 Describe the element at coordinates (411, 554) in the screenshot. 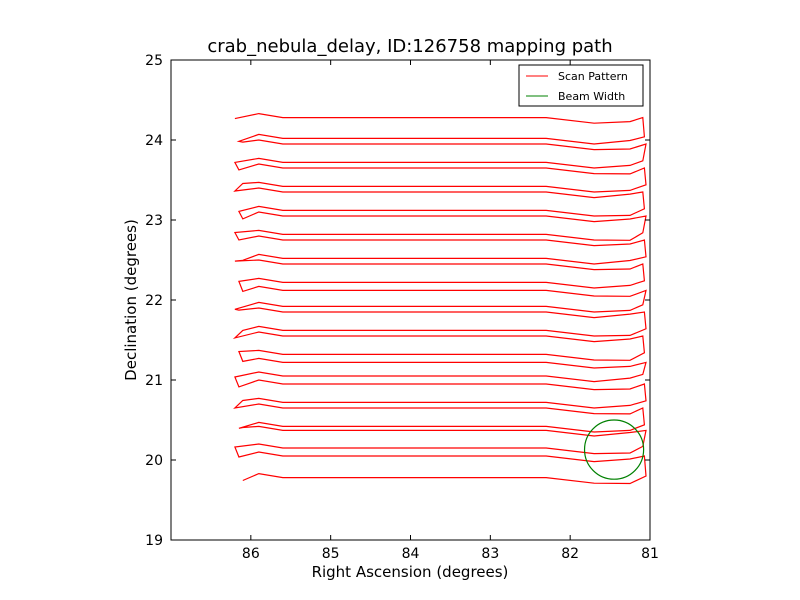

I see `x-tick-label: 84` at that location.